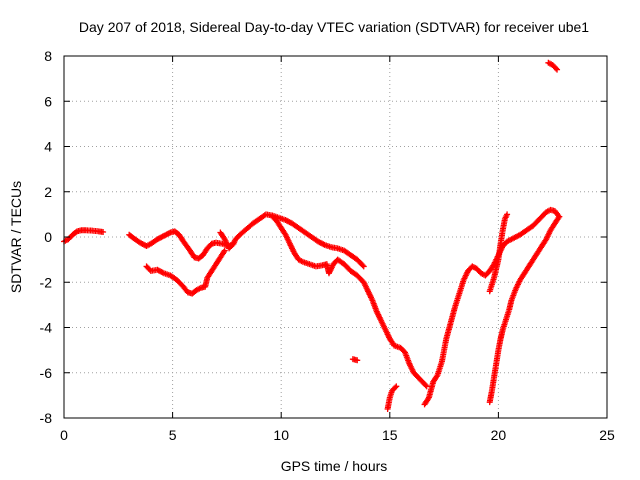 The image size is (640, 480). I want to click on series-s6, so click(355, 360).